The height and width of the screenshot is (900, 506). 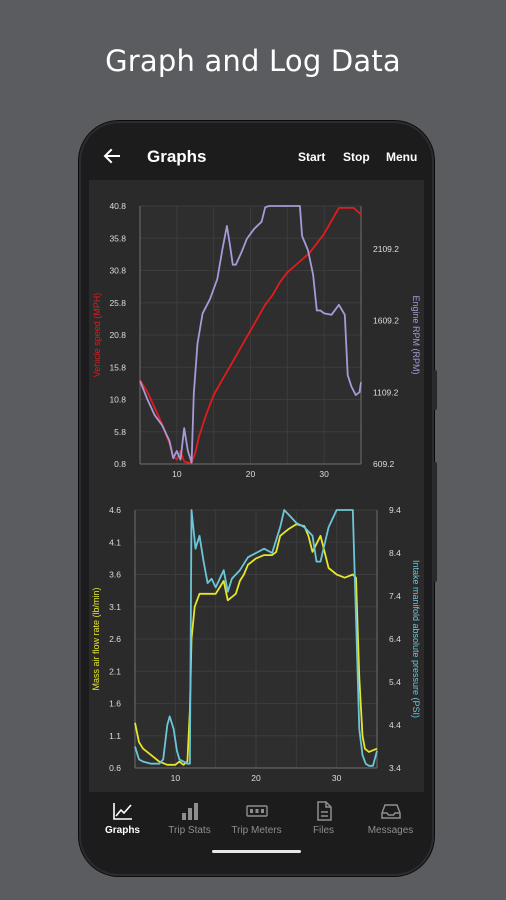 What do you see at coordinates (115, 639) in the screenshot?
I see `y-tick-label-left: 2.6` at bounding box center [115, 639].